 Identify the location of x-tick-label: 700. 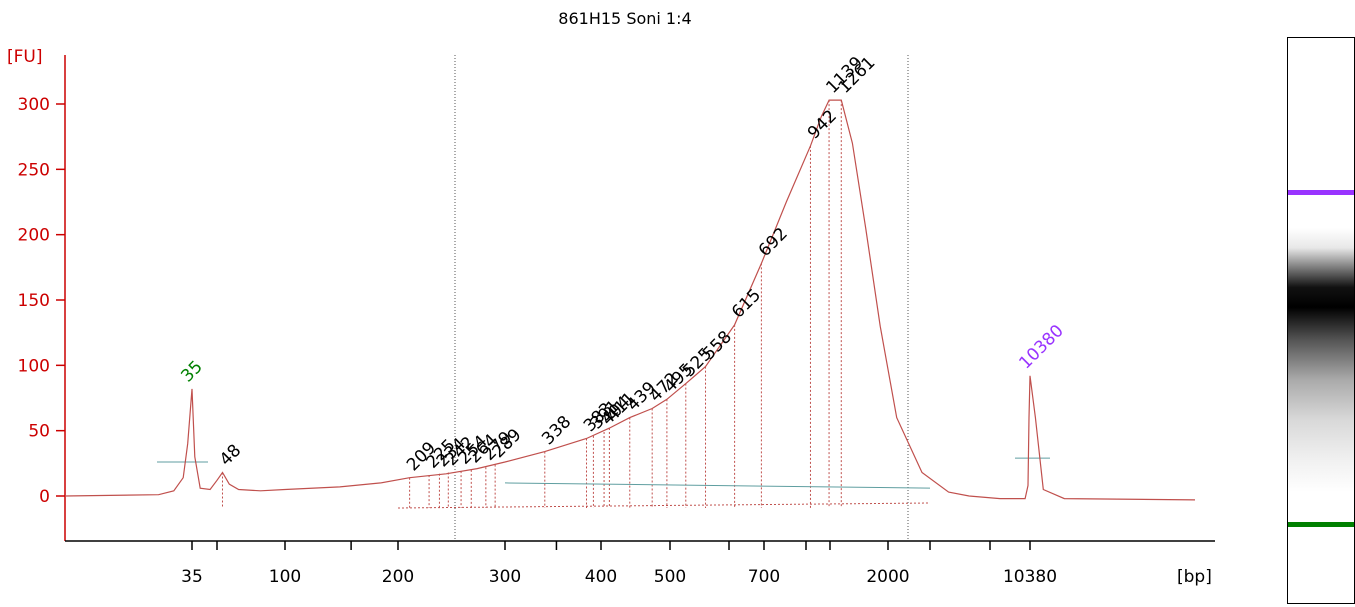
(764, 577).